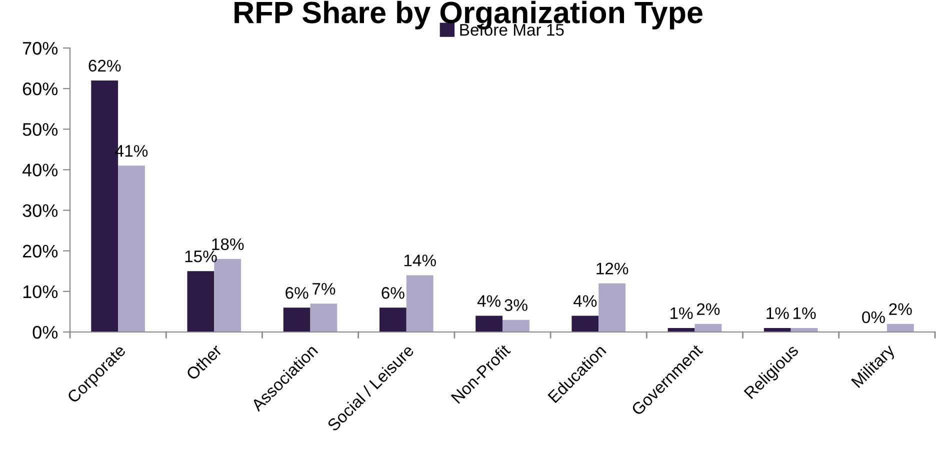  What do you see at coordinates (40, 170) in the screenshot?
I see `y-tick-label: 40%` at bounding box center [40, 170].